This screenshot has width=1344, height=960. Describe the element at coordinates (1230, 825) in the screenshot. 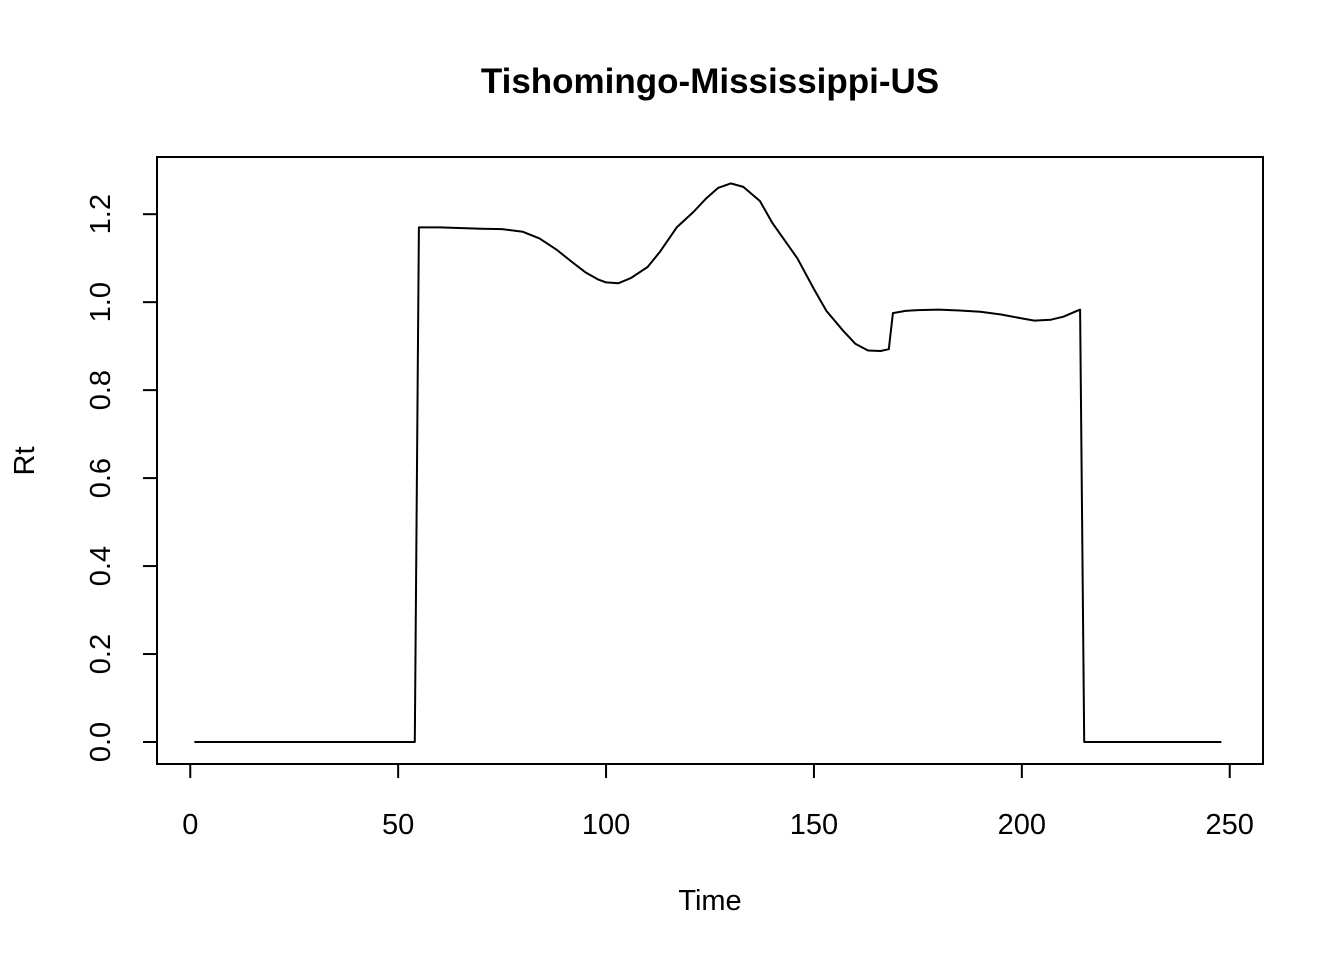

I see `x-tick-label: 250` at that location.